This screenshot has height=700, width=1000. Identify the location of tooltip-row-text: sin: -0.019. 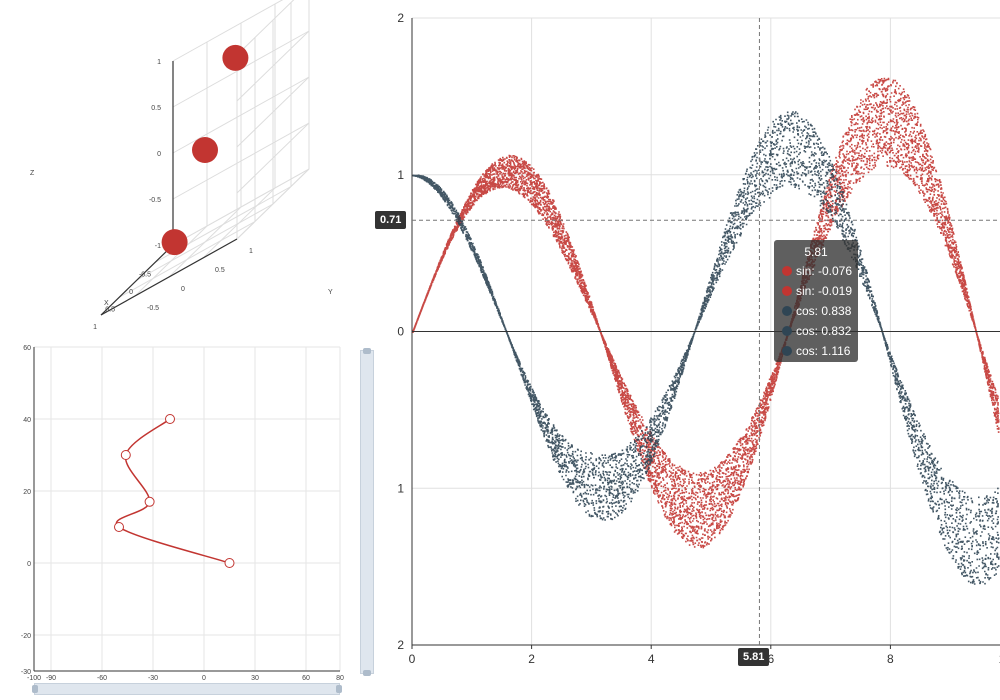
(824, 291).